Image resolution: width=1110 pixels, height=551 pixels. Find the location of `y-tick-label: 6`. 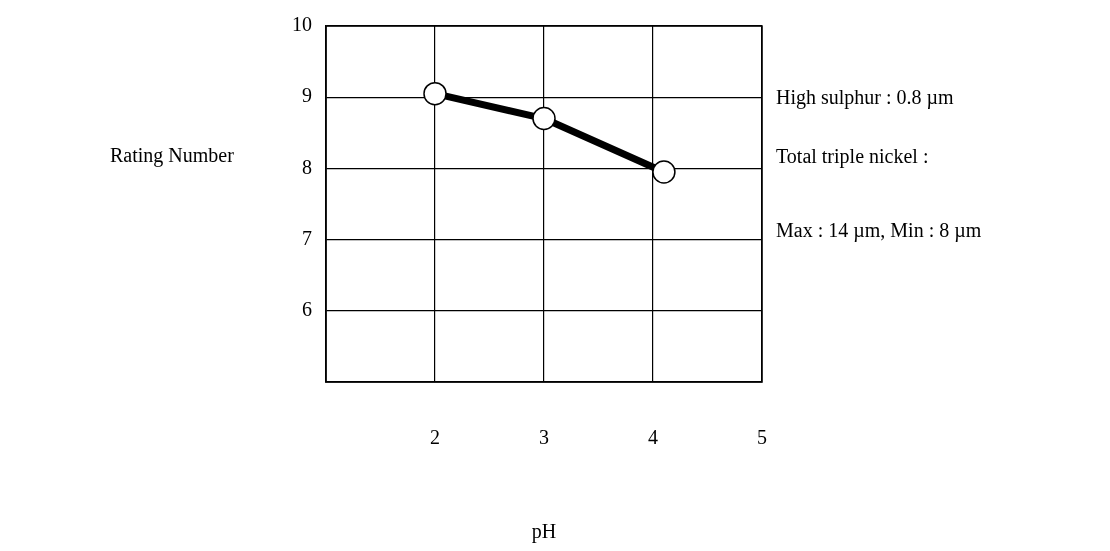

y-tick-label: 6 is located at coordinates (307, 309).